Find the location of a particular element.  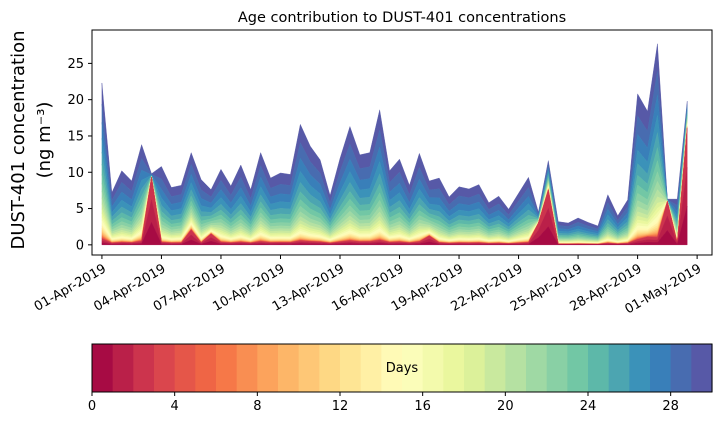

colorbar-frame is located at coordinates (402, 368).